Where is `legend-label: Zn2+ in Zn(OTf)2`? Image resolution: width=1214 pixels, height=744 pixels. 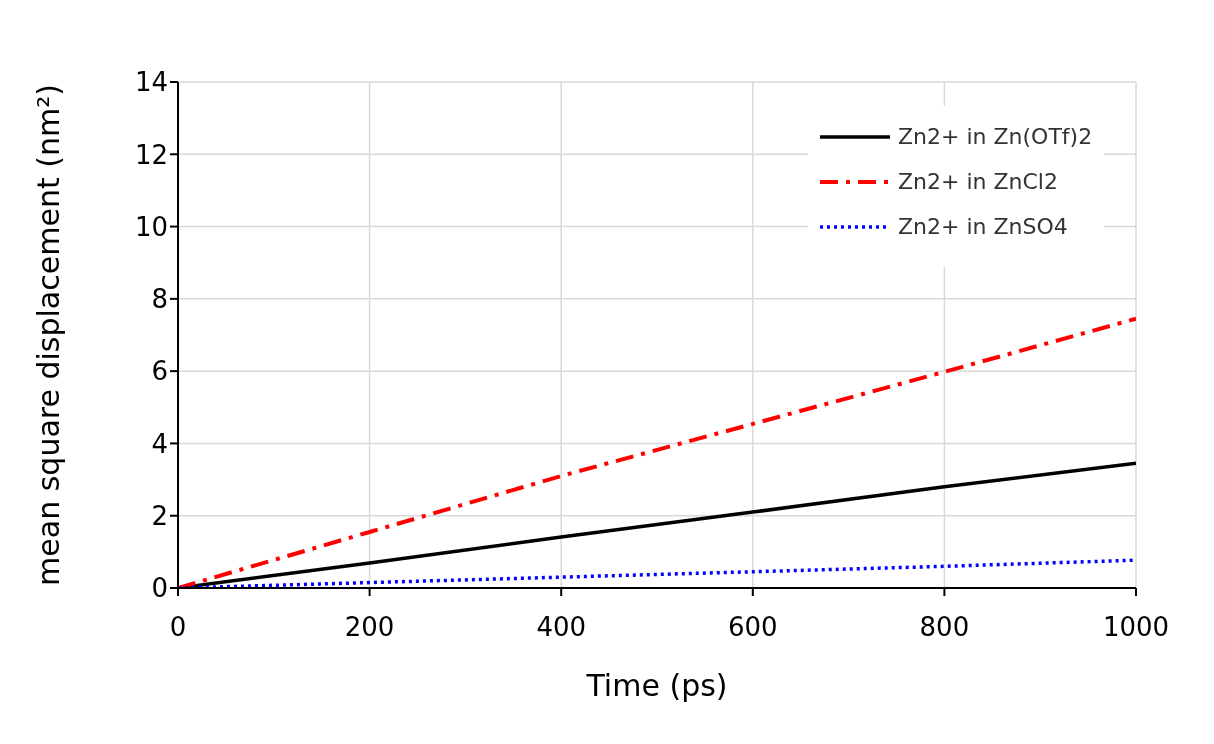 legend-label: Zn2+ in Zn(OTf)2 is located at coordinates (995, 136).